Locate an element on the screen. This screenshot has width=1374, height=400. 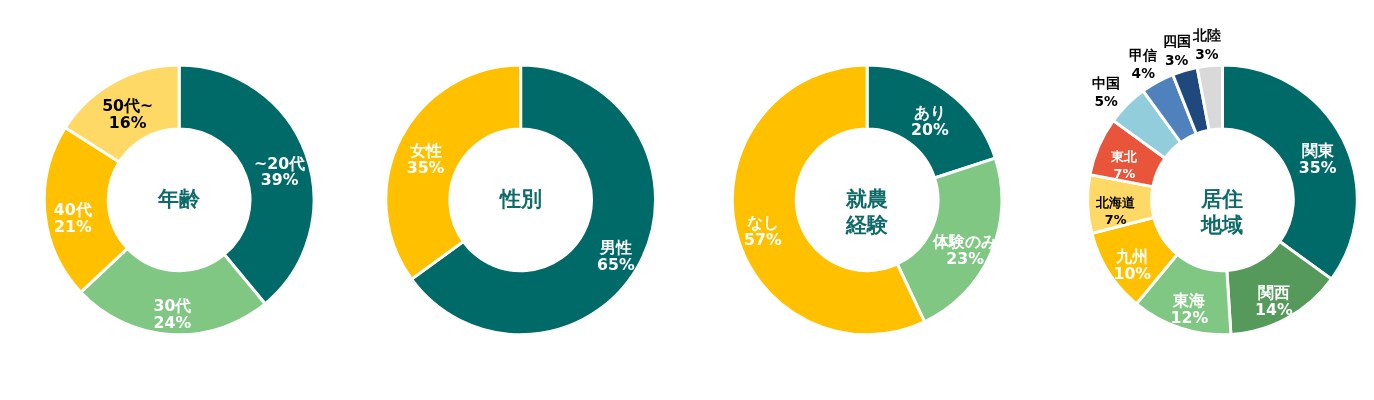
text: 年齢 is located at coordinates (179, 198).